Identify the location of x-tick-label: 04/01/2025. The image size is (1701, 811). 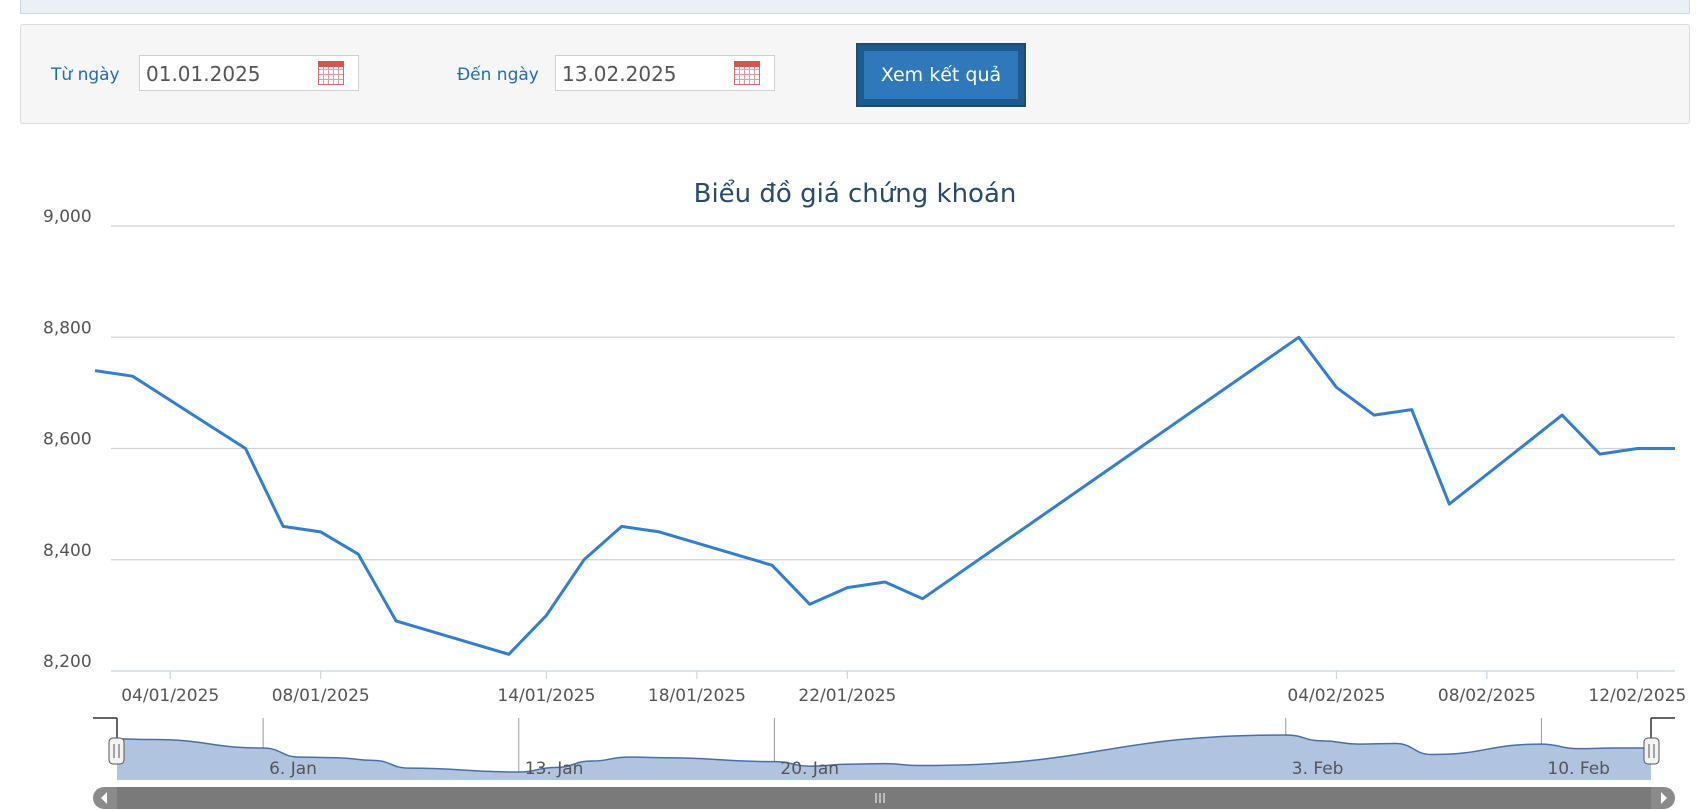
(170, 696).